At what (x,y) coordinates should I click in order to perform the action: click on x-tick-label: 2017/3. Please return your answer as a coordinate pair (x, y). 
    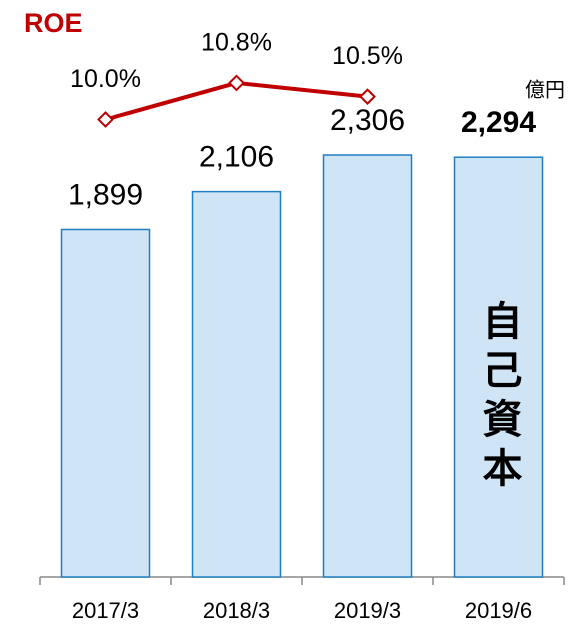
    Looking at the image, I should click on (105, 610).